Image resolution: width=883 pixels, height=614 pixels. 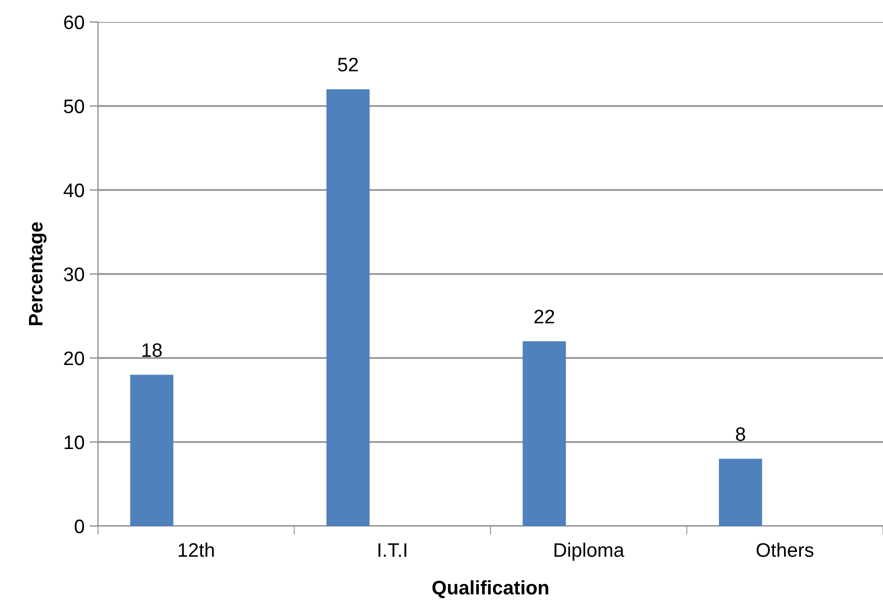 What do you see at coordinates (589, 551) in the screenshot?
I see `x-tick-label: Diploma` at bounding box center [589, 551].